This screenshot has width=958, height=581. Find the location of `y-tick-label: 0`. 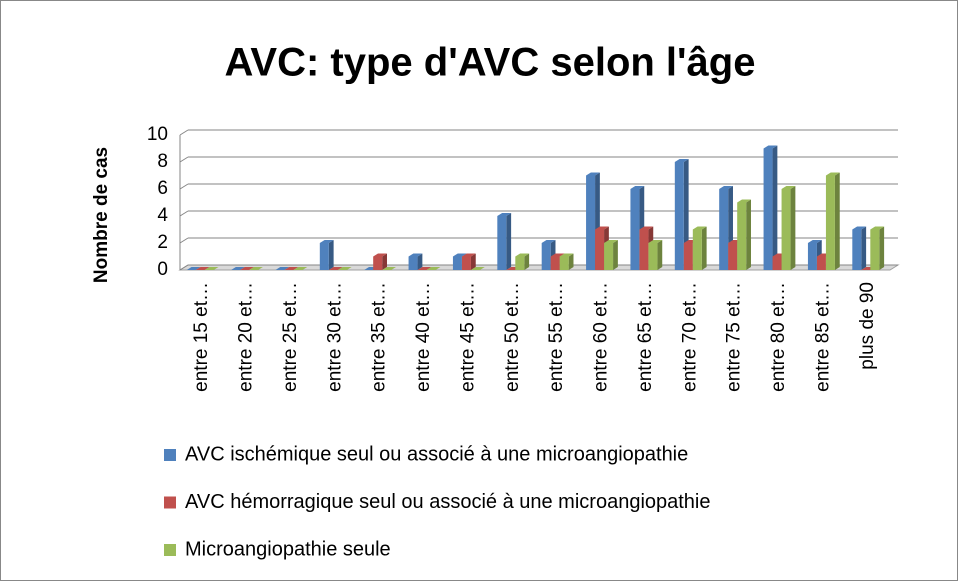

y-tick-label: 0 is located at coordinates (162, 269).